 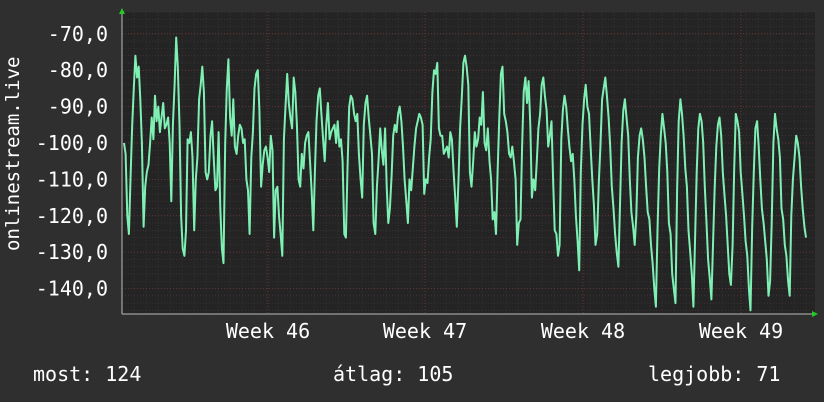 I want to click on x-axis-arrow-icon, so click(x=815, y=314).